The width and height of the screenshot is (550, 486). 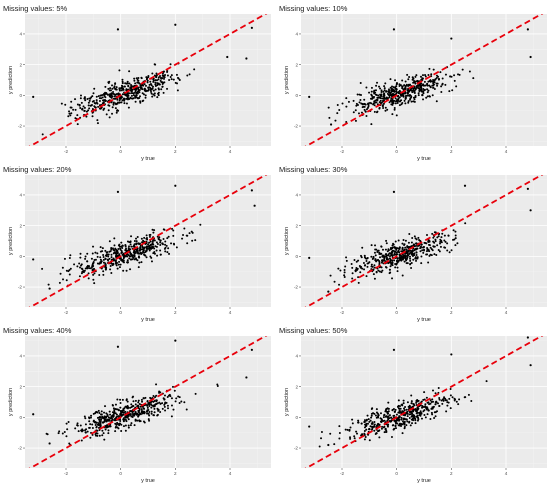 What do you see at coordinates (313, 169) in the screenshot?
I see `panel-title: Missing values: 30%` at bounding box center [313, 169].